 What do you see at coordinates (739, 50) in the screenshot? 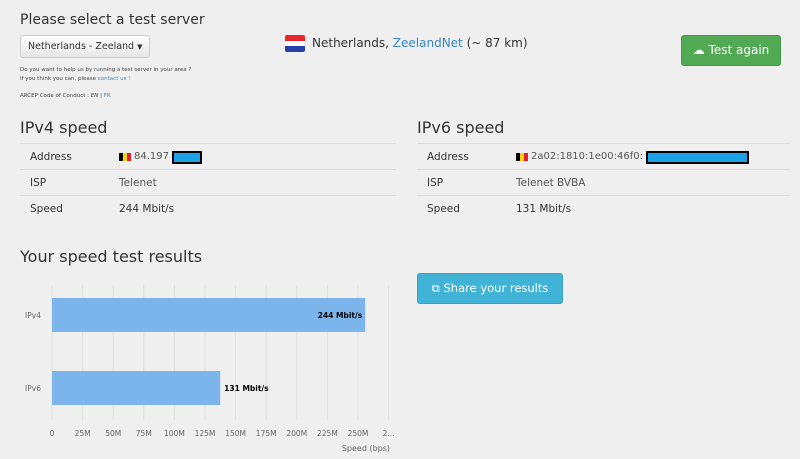
I see `test-again-label: Test again` at bounding box center [739, 50].